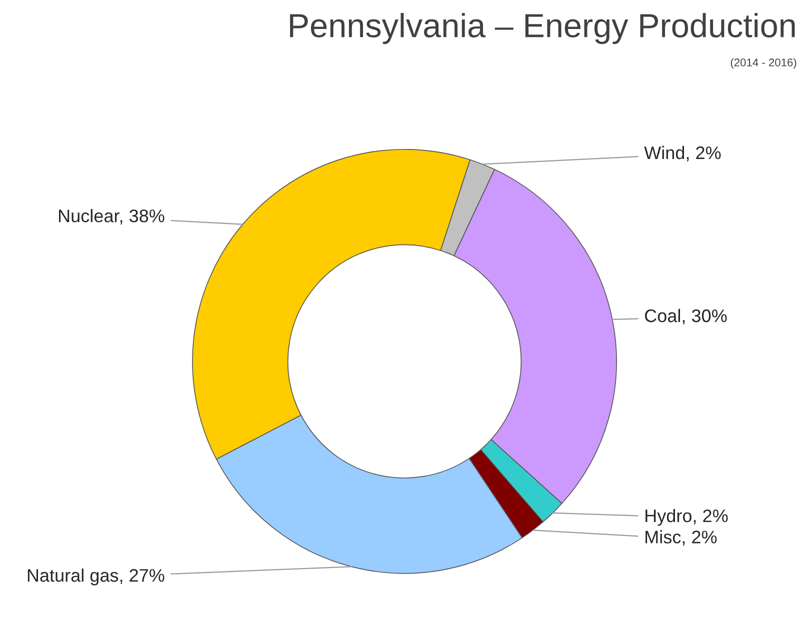 Image resolution: width=809 pixels, height=634 pixels. Describe the element at coordinates (763, 63) in the screenshot. I see `text: (2014 - 2016)` at that location.